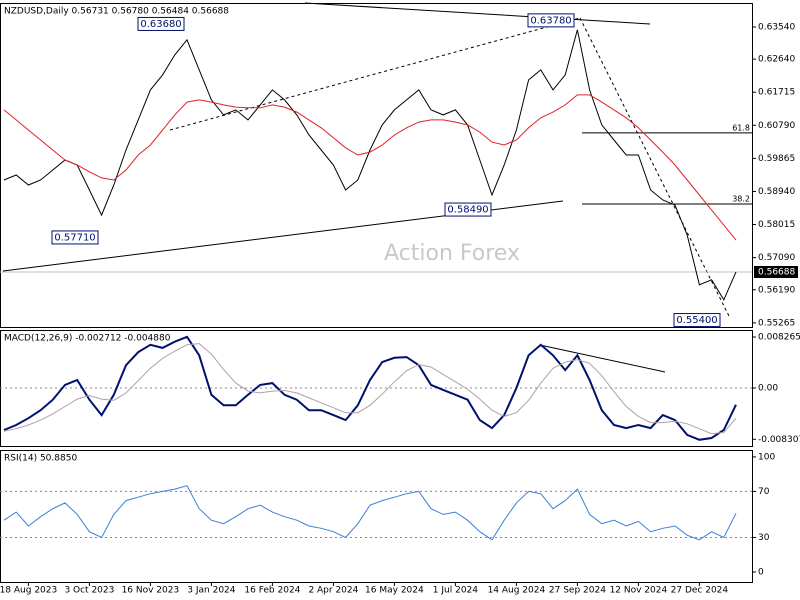 This screenshot has width=800, height=600. What do you see at coordinates (776, 27) in the screenshot?
I see `y-tick-label: 0.63540` at bounding box center [776, 27].